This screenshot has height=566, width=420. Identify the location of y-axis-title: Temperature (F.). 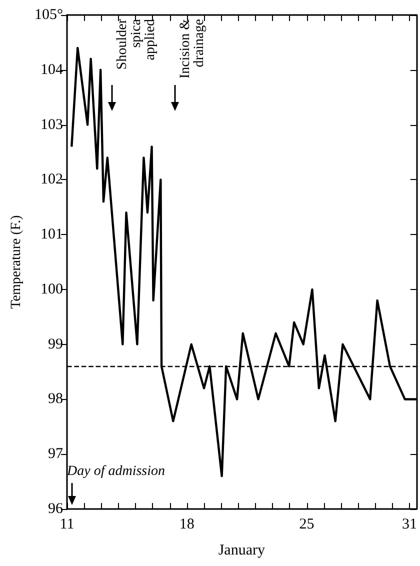
(16, 261).